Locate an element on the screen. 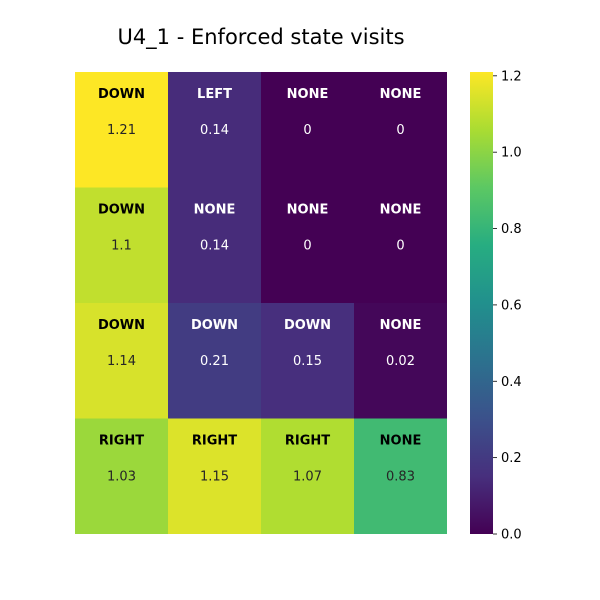  cell-value-label: 0.83 is located at coordinates (400, 477).